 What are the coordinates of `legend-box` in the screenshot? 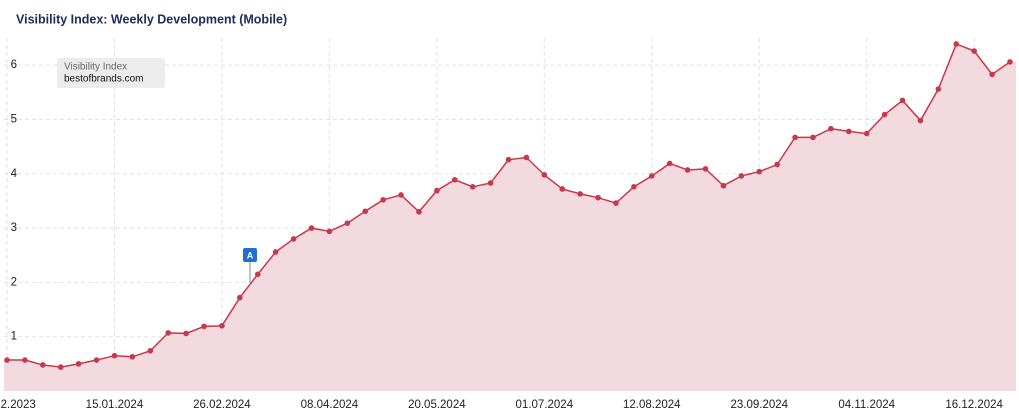 It's located at (111, 73).